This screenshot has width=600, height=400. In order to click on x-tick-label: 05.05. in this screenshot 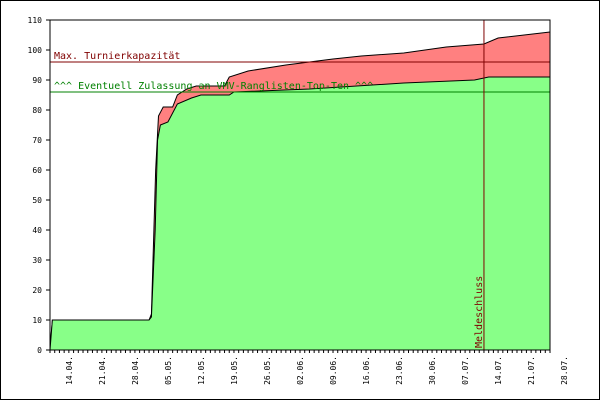, I will do `click(168, 370)`.